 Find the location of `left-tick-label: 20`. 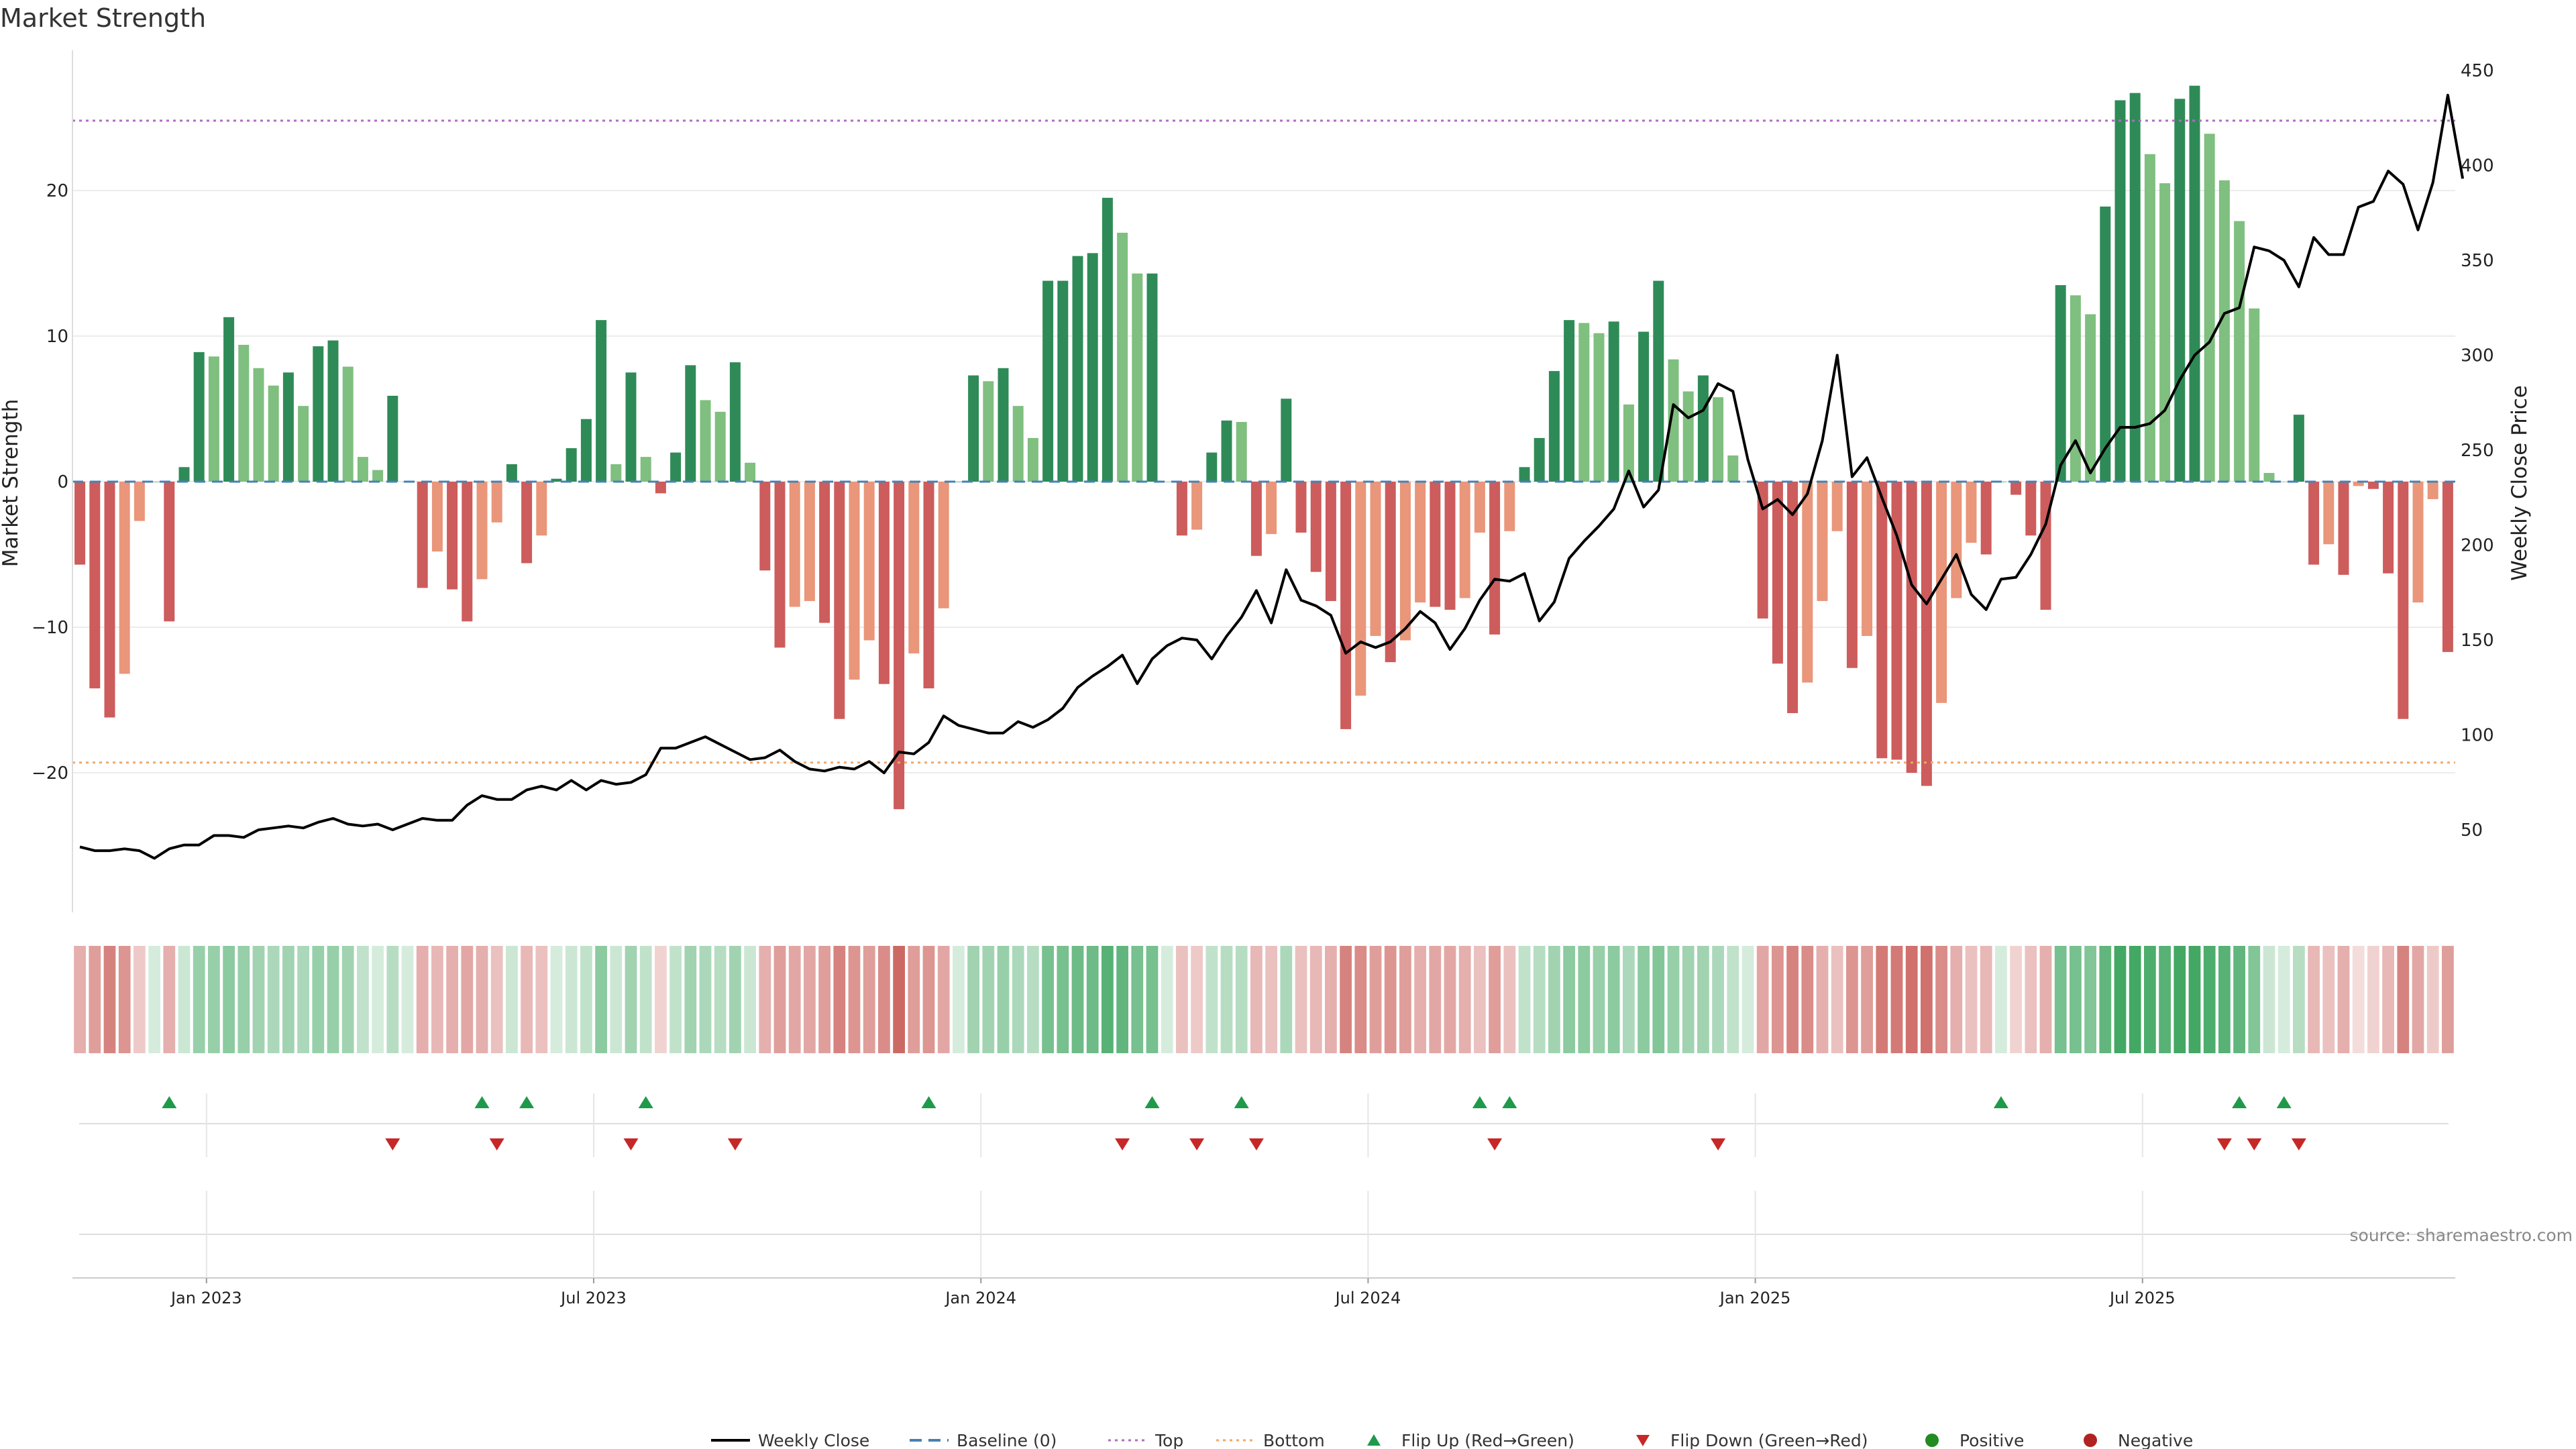

left-tick-label: 20 is located at coordinates (57, 191).